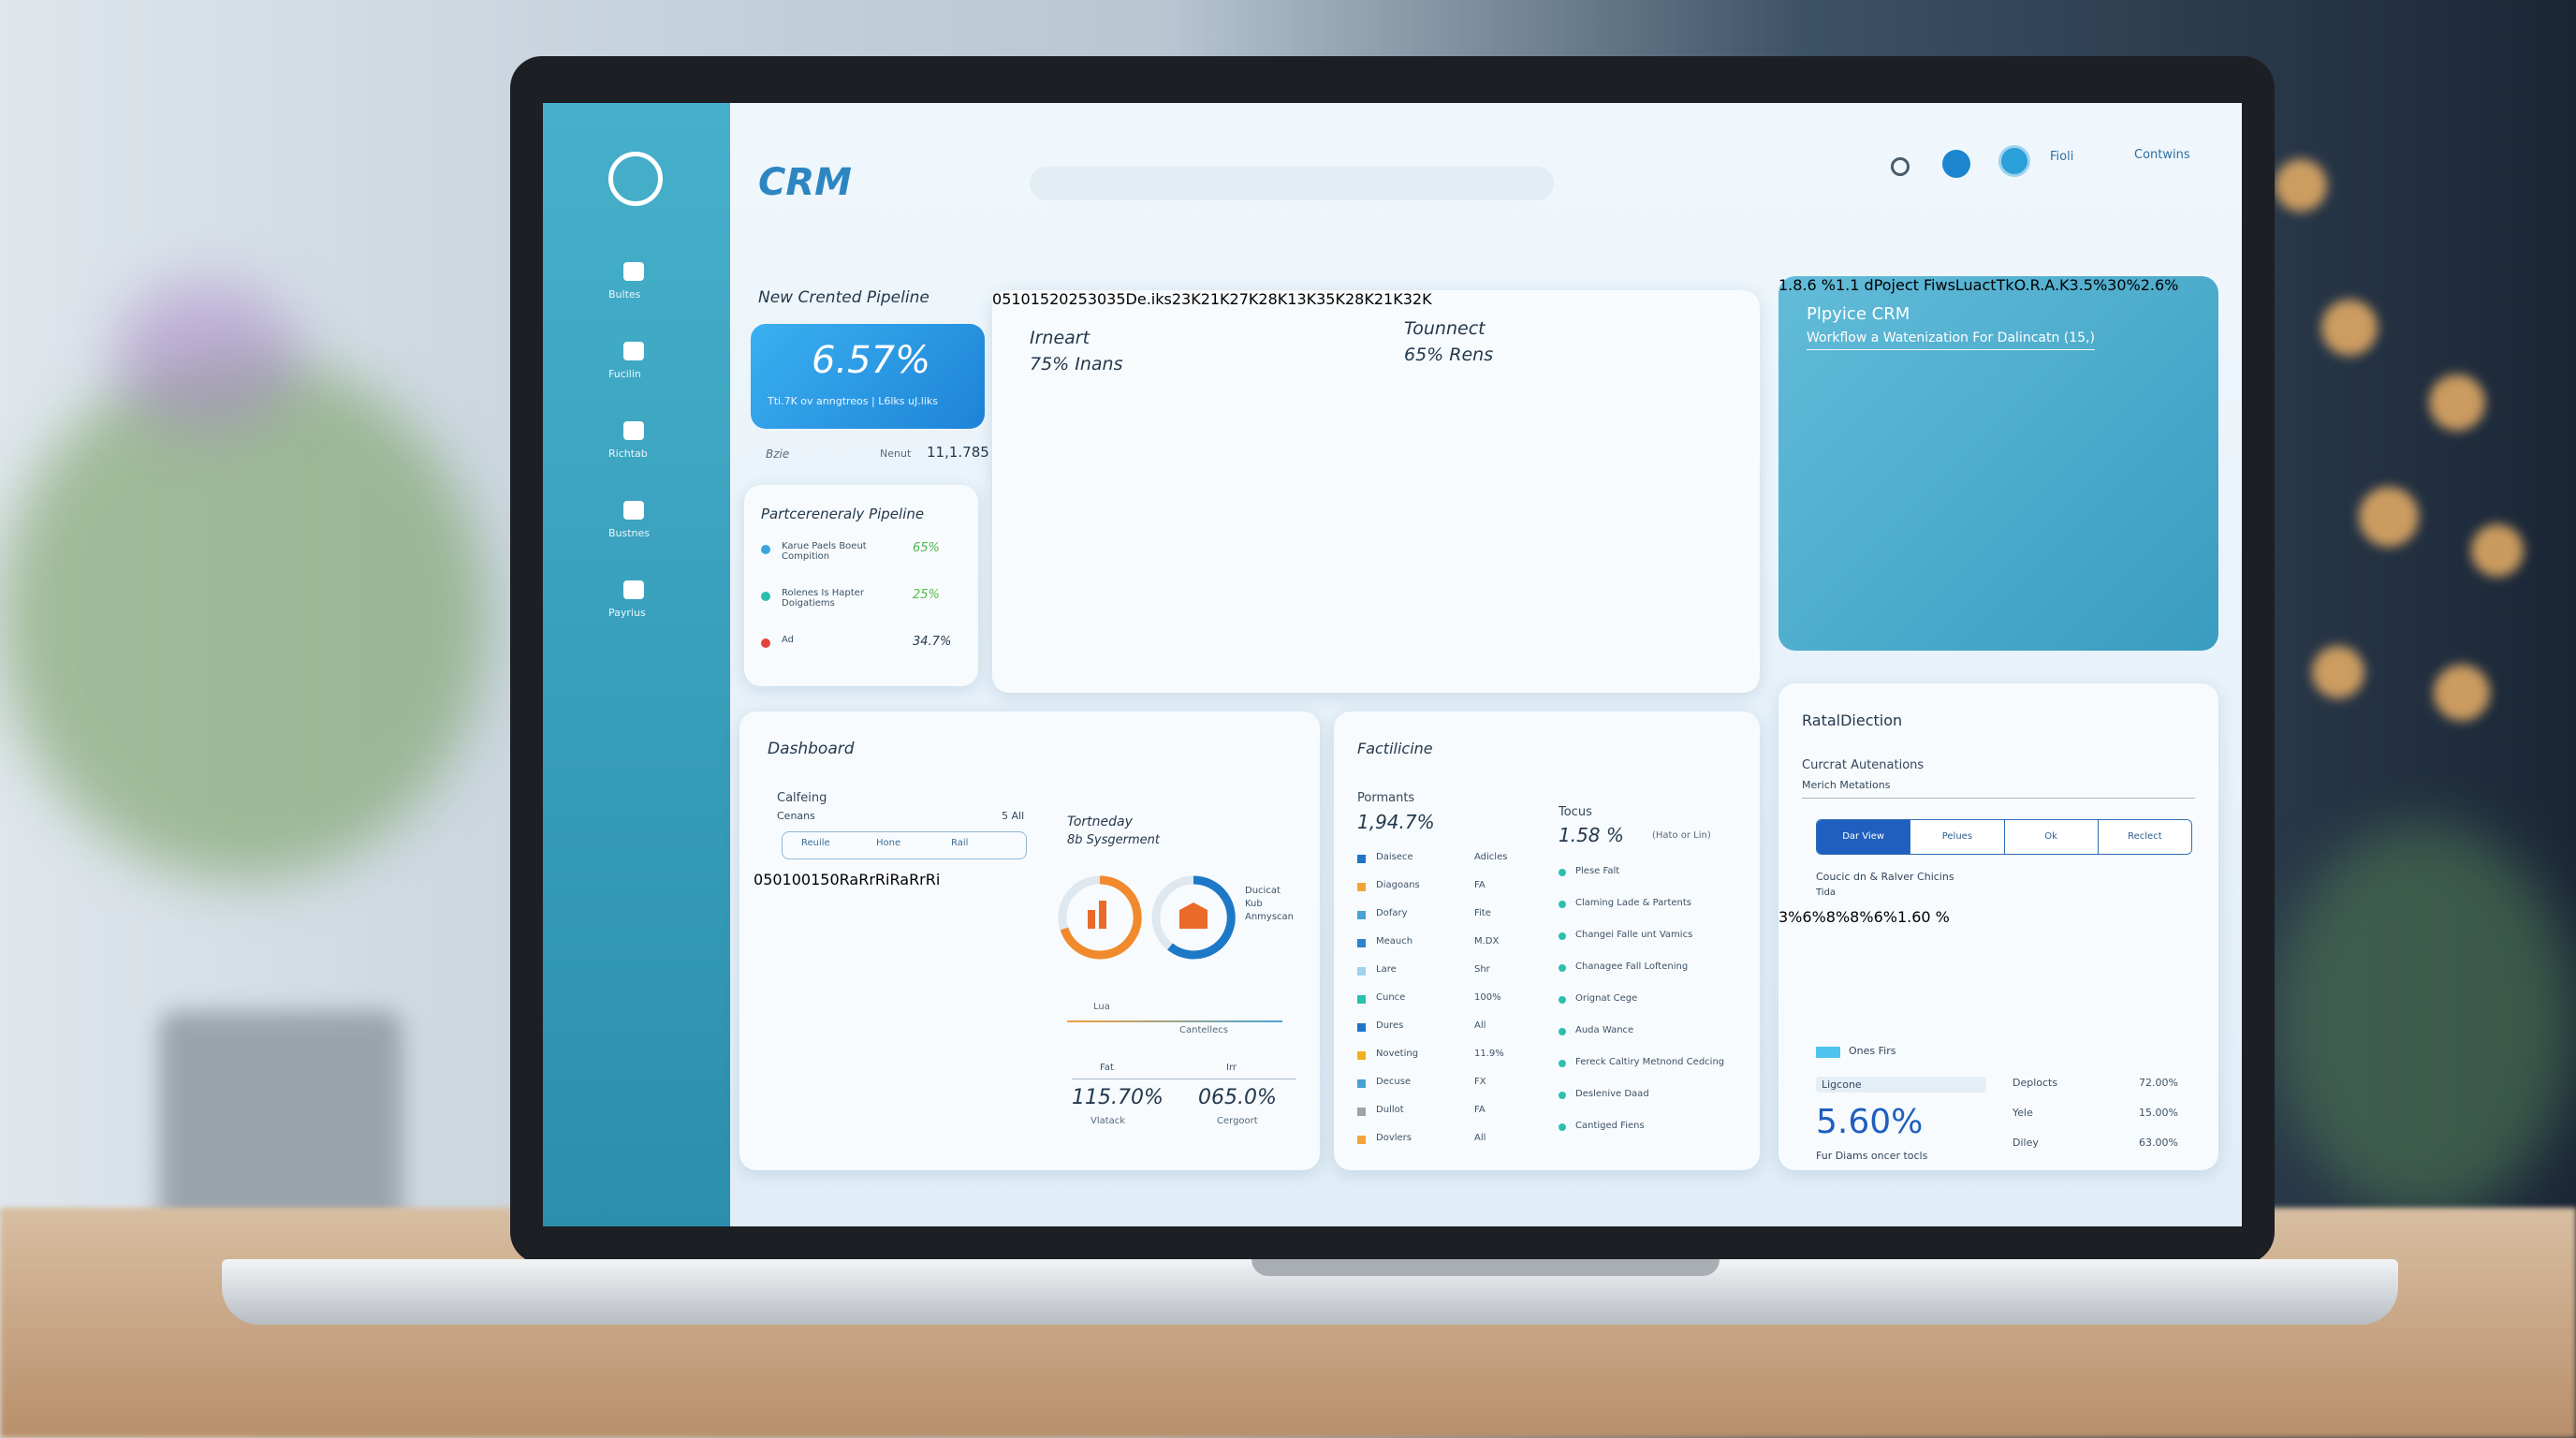 The height and width of the screenshot is (1438, 2576). What do you see at coordinates (815, 843) in the screenshot?
I see `tab: Reuile` at bounding box center [815, 843].